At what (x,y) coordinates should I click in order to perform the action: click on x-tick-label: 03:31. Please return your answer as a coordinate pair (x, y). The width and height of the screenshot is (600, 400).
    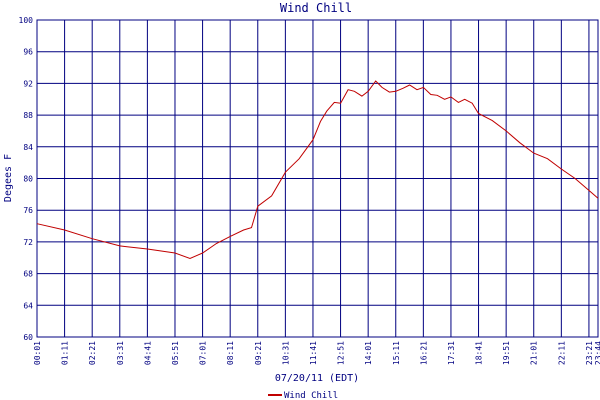
    Looking at the image, I should click on (120, 353).